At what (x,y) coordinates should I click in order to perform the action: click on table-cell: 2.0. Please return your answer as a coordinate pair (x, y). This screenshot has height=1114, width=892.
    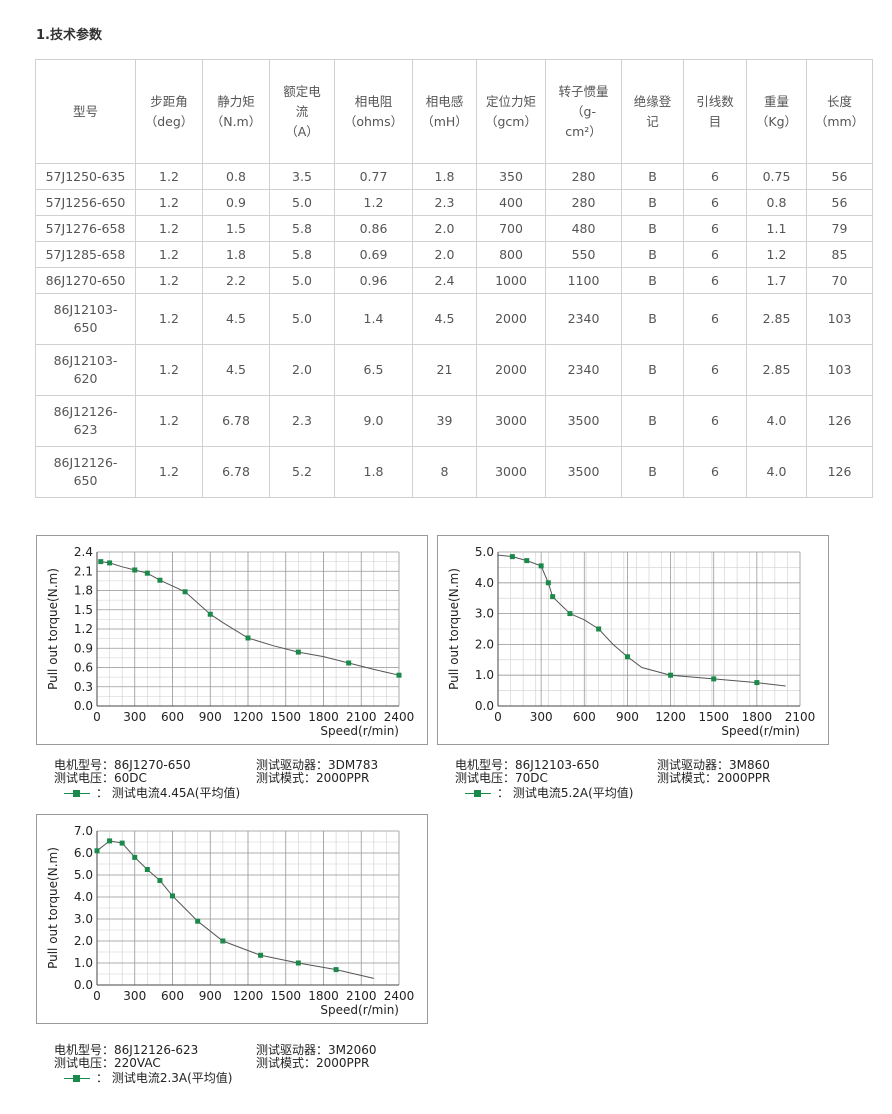
    Looking at the image, I should click on (444, 228).